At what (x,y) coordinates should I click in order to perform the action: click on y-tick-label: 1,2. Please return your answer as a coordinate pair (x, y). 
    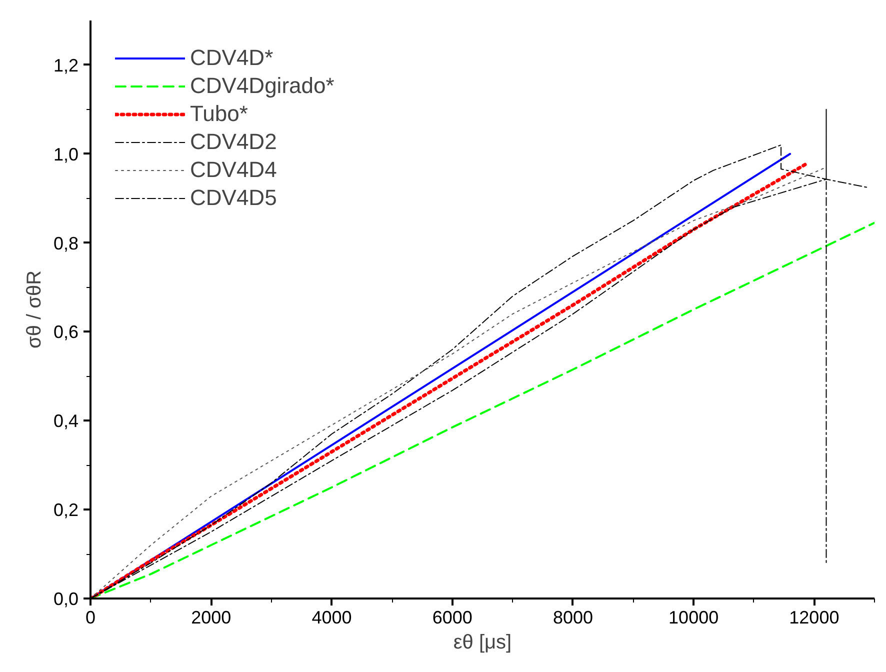
    Looking at the image, I should click on (66, 65).